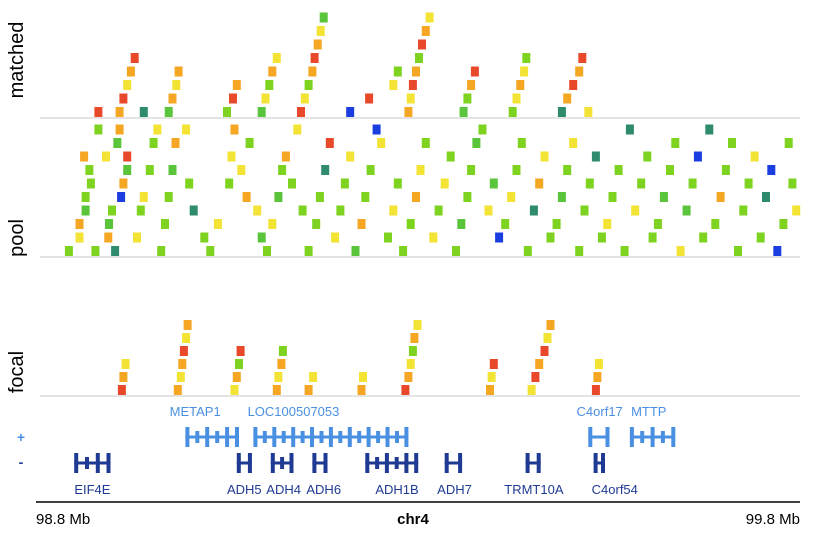 Image resolution: width=820 pixels, height=536 pixels. Describe the element at coordinates (600, 411) in the screenshot. I see `gene-label: C4orf17` at that location.